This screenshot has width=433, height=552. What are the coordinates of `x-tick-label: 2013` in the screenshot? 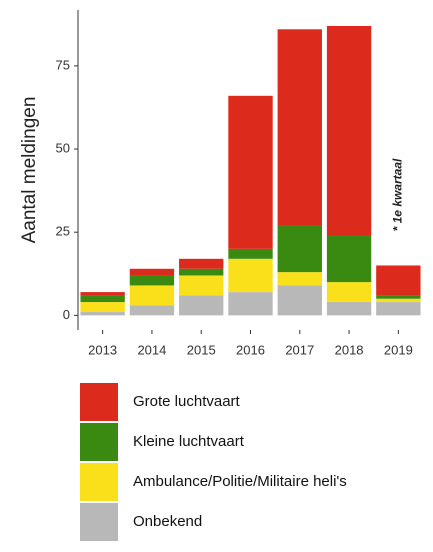 It's located at (102, 349).